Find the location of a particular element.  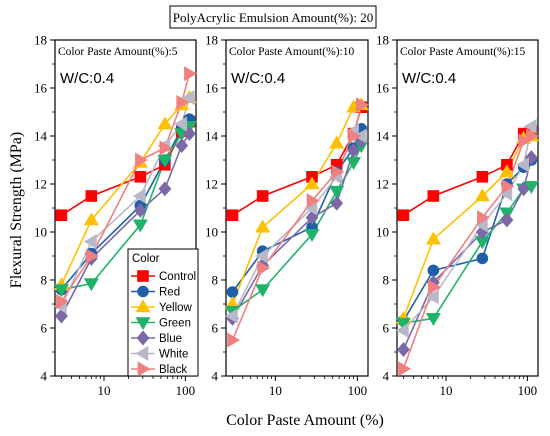

y-axis-label: Flexural Strength (MPa) is located at coordinates (16, 210).